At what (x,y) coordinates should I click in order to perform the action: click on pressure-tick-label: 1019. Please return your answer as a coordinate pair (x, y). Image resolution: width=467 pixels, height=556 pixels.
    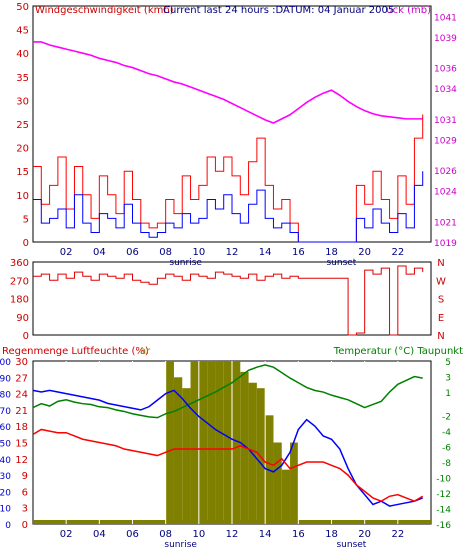
    Looking at the image, I should click on (445, 244).